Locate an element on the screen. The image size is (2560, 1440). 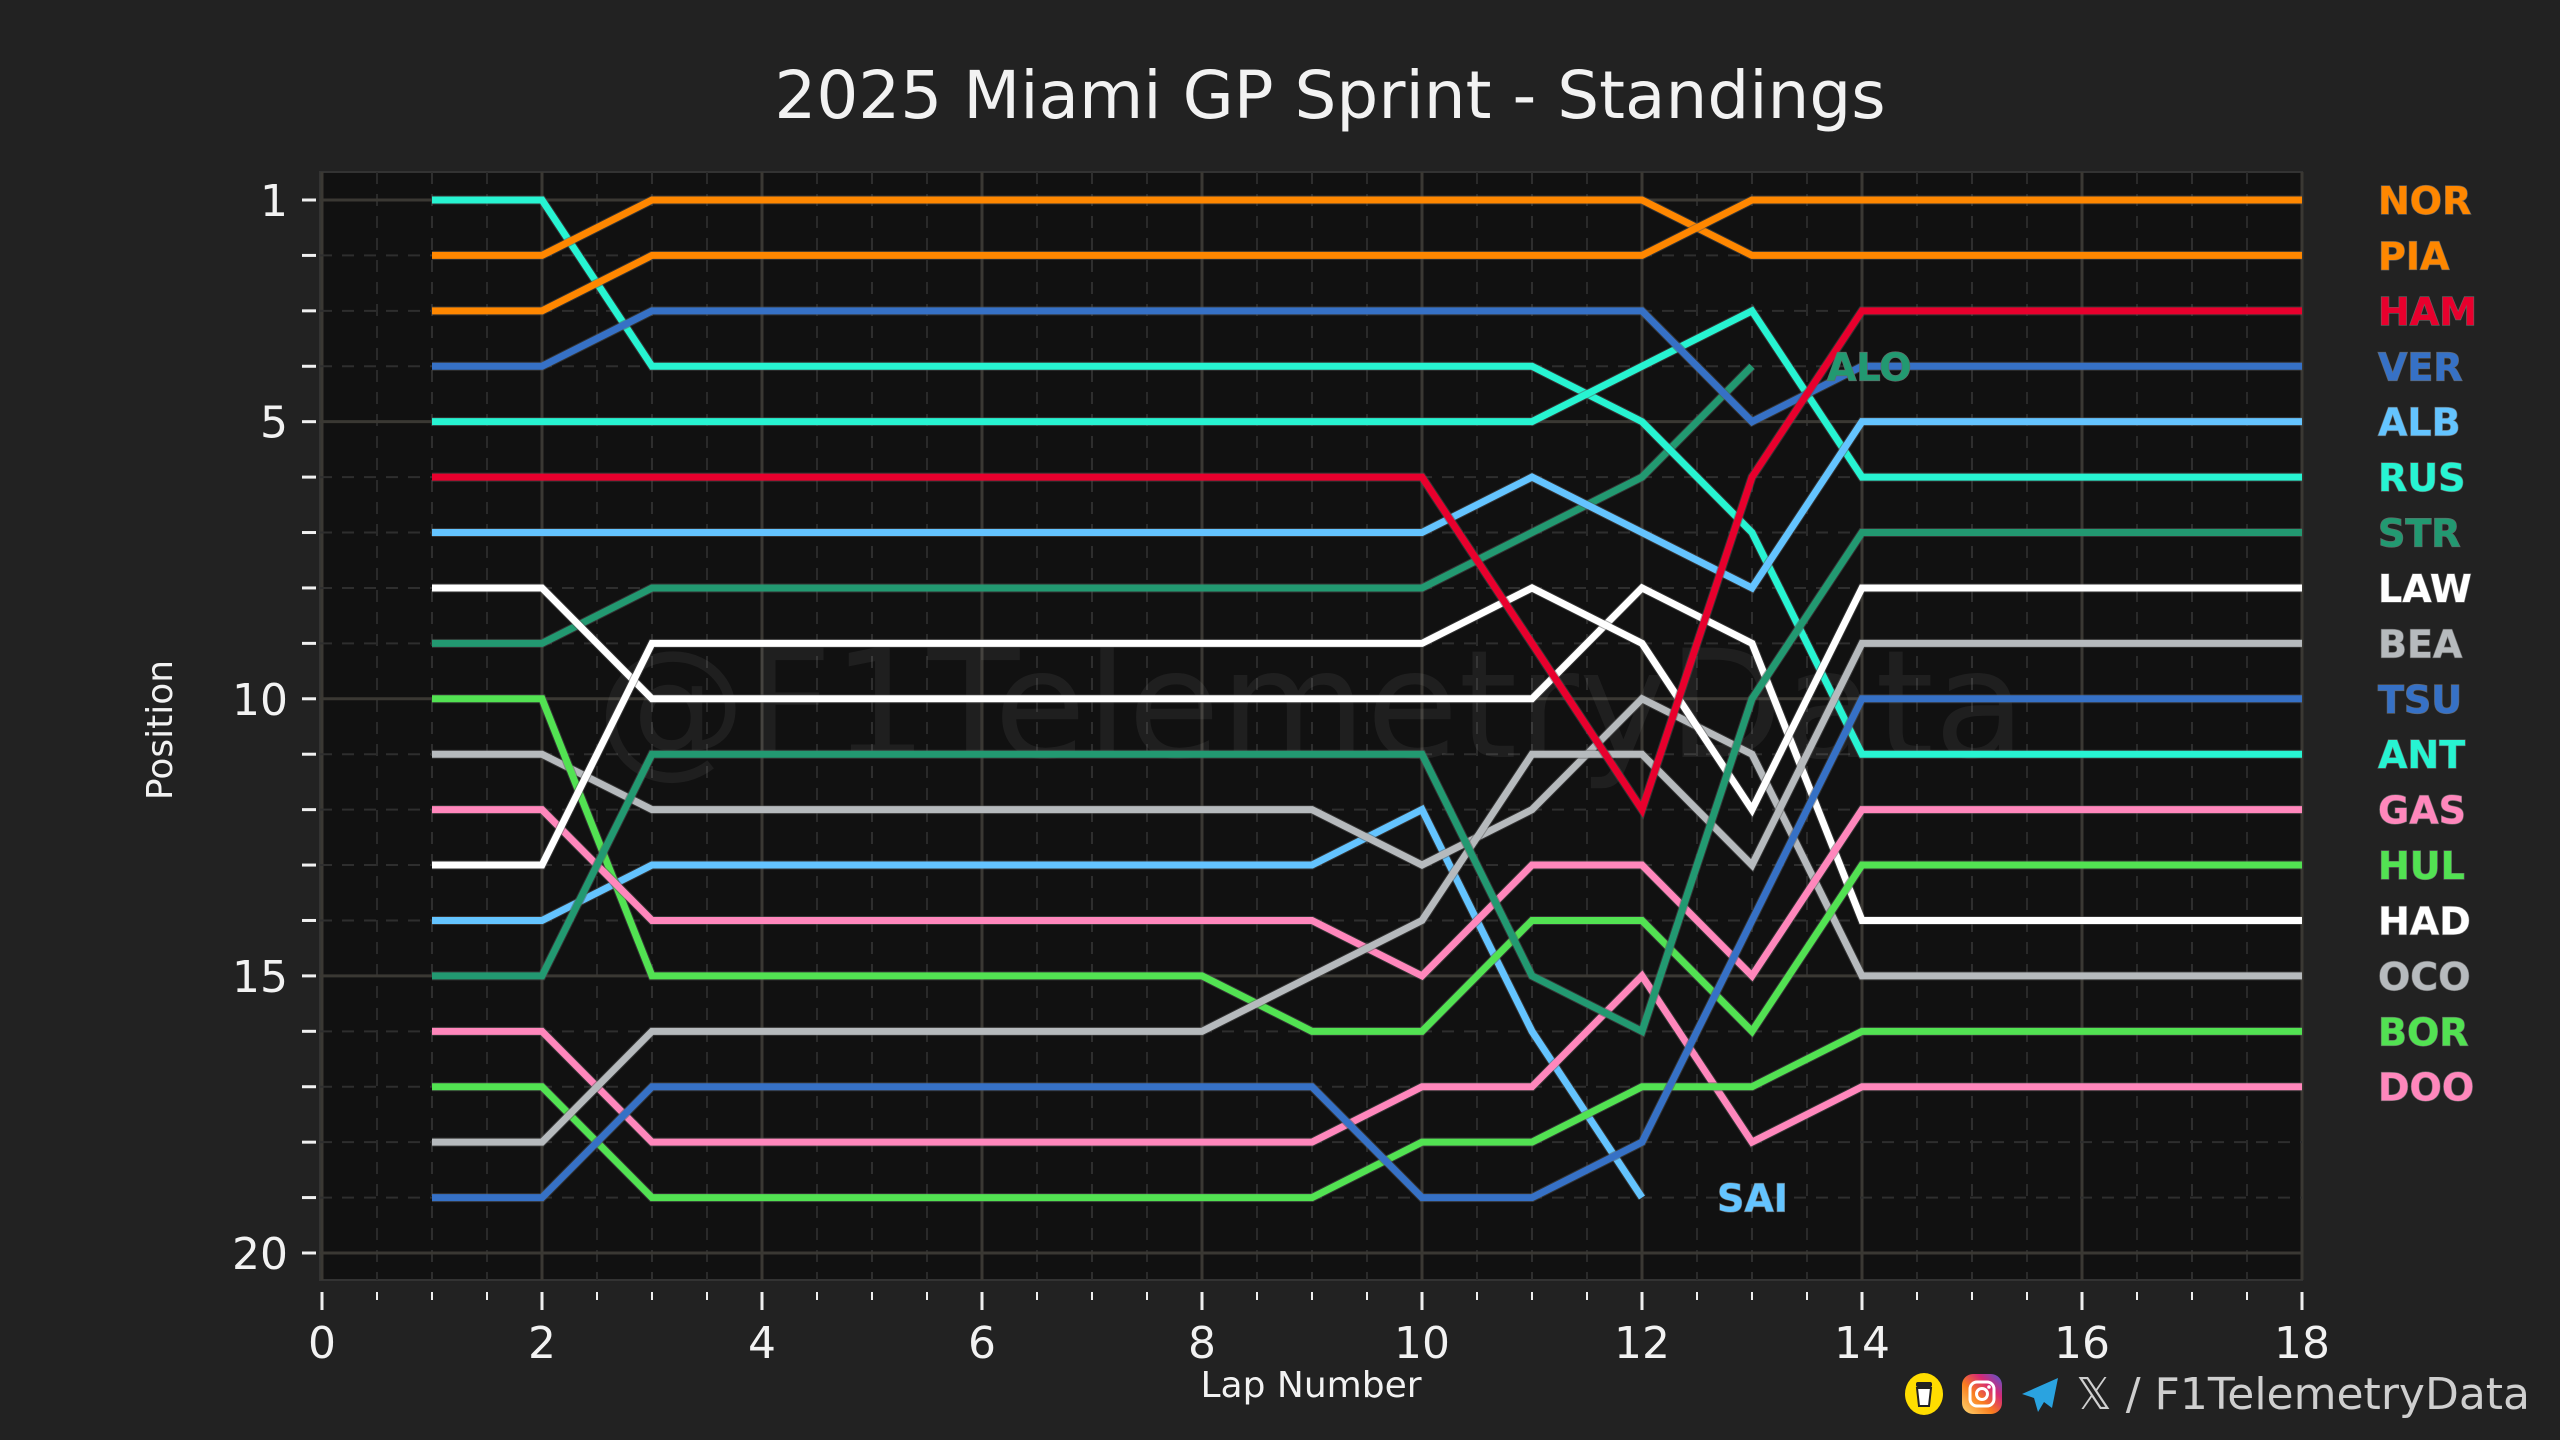
telegram-icon is located at coordinates (2040, 1394).